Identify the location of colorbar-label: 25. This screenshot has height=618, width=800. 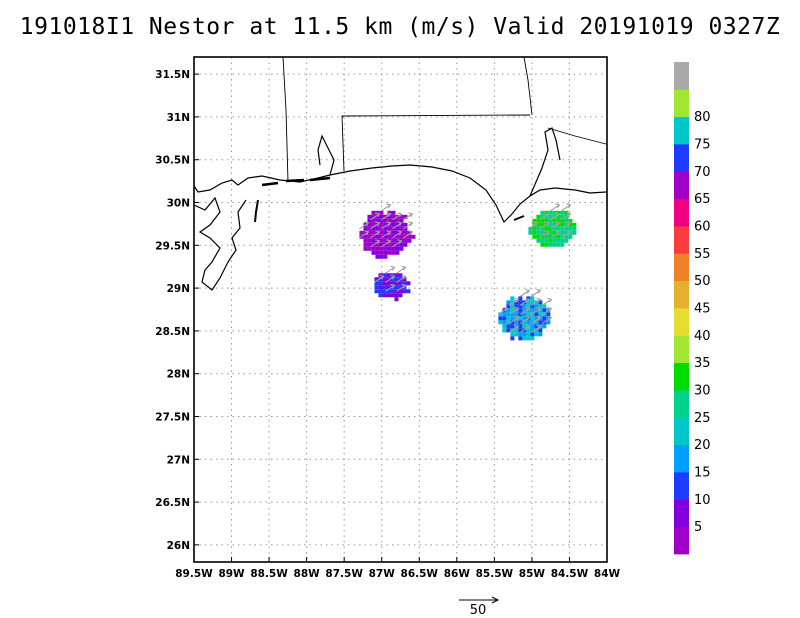
(702, 418).